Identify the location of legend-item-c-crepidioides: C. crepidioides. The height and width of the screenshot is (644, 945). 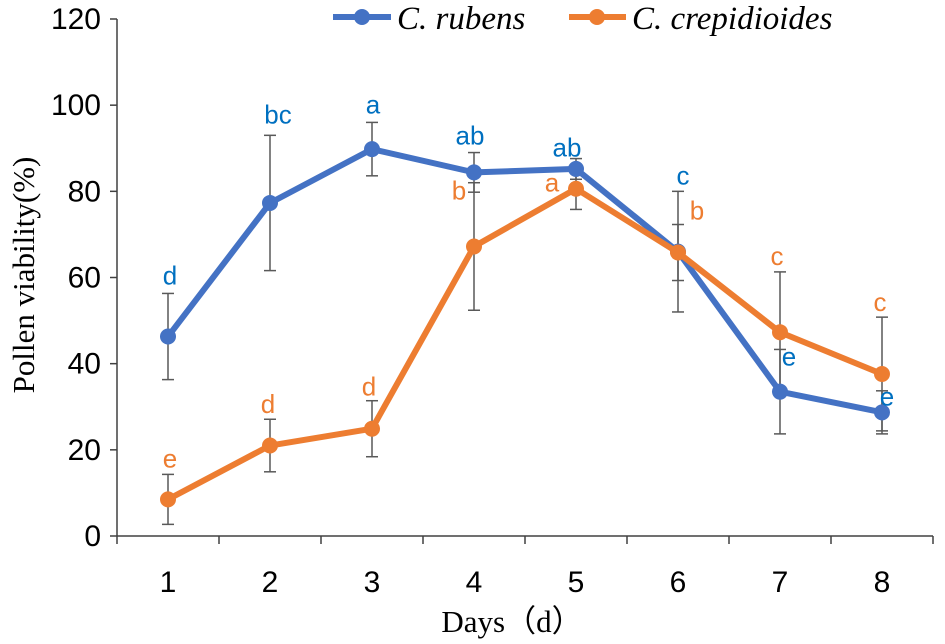
(700, 19).